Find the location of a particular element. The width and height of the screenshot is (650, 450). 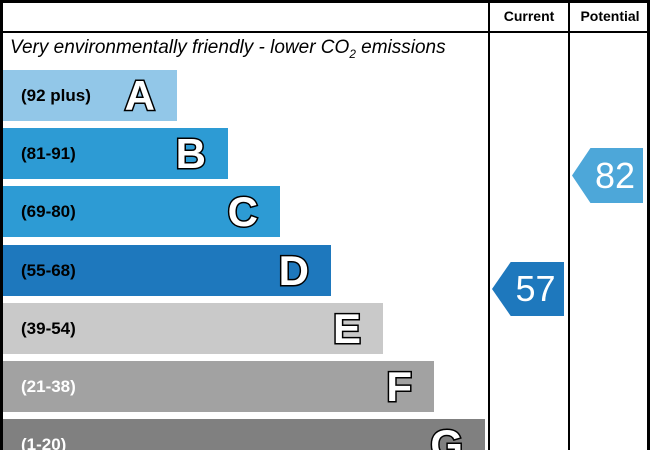

band-letter: D is located at coordinates (293, 271).